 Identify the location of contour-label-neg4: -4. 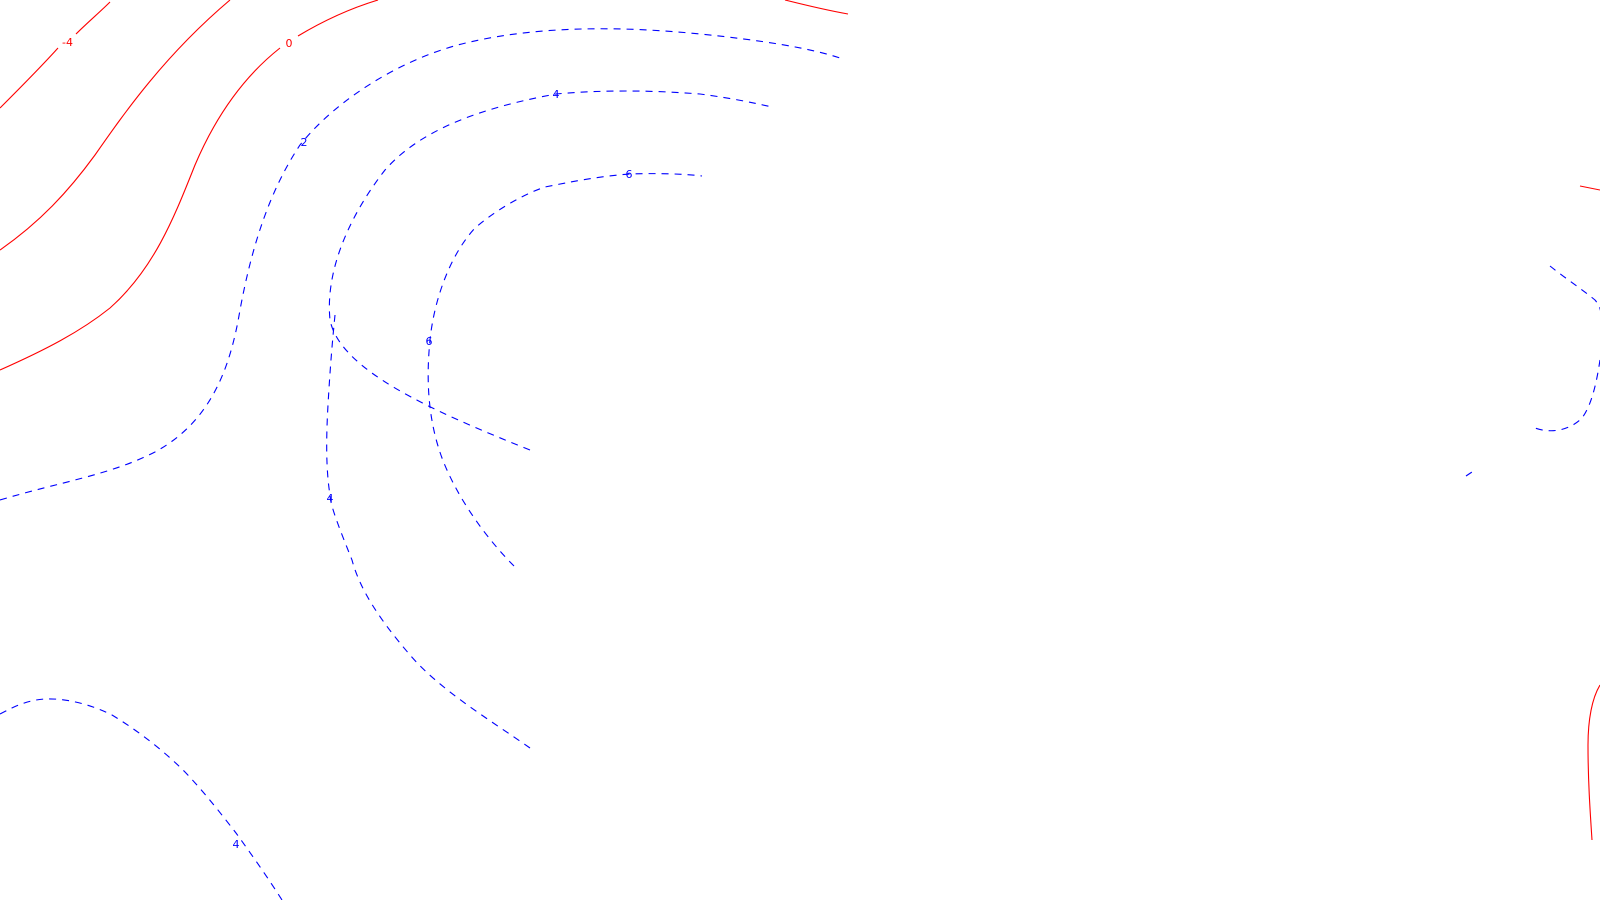
(67, 42).